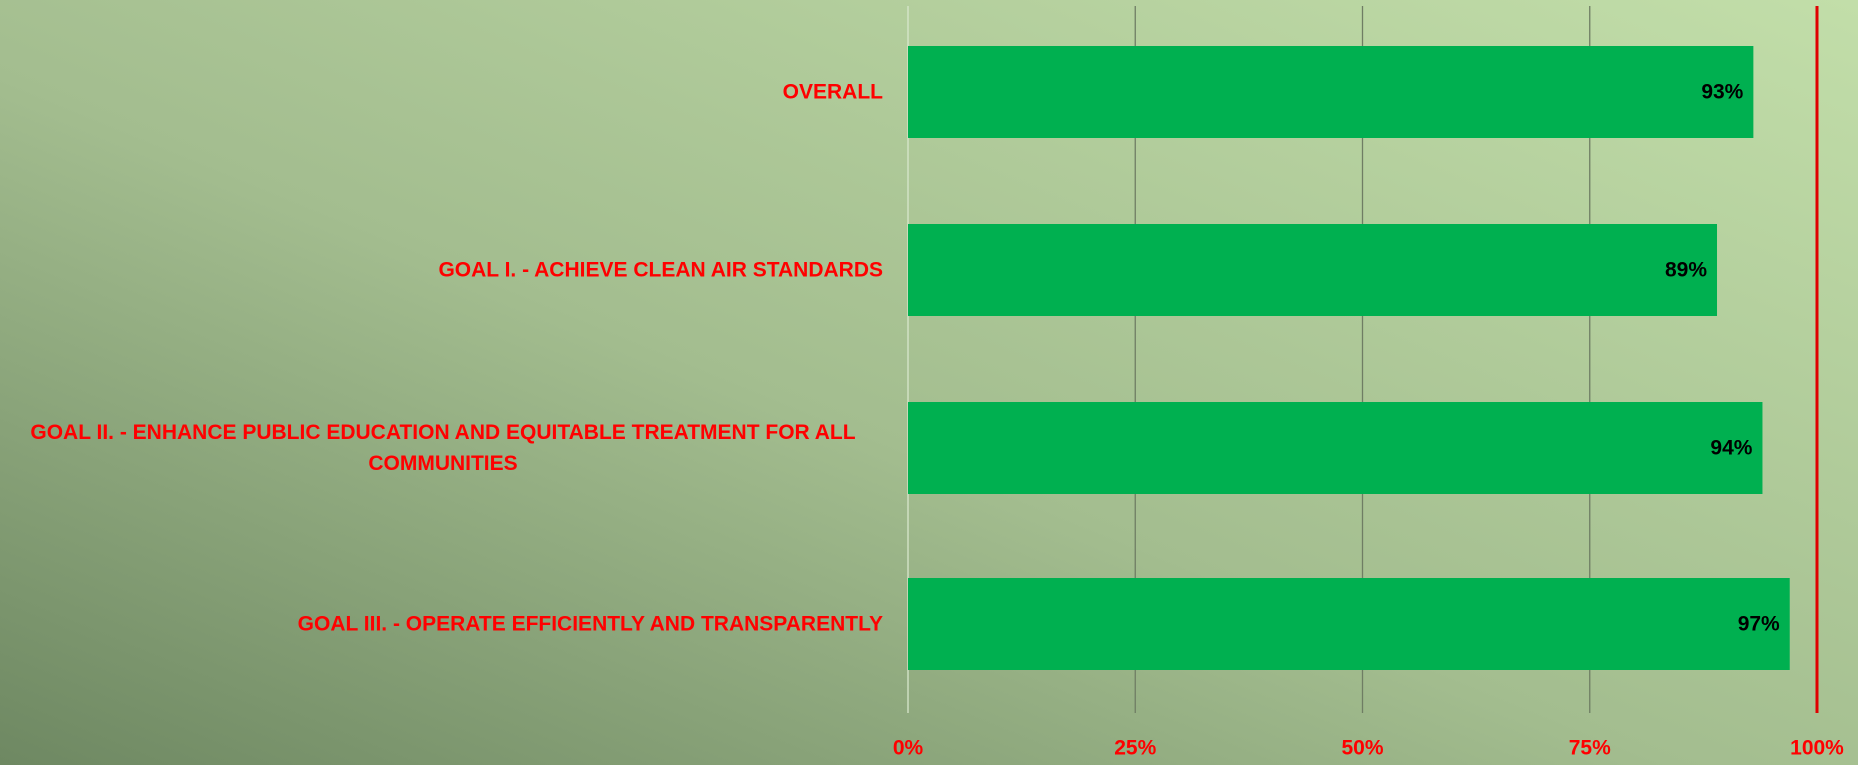 This screenshot has width=1858, height=765. What do you see at coordinates (1731, 448) in the screenshot?
I see `value-label: 94%` at bounding box center [1731, 448].